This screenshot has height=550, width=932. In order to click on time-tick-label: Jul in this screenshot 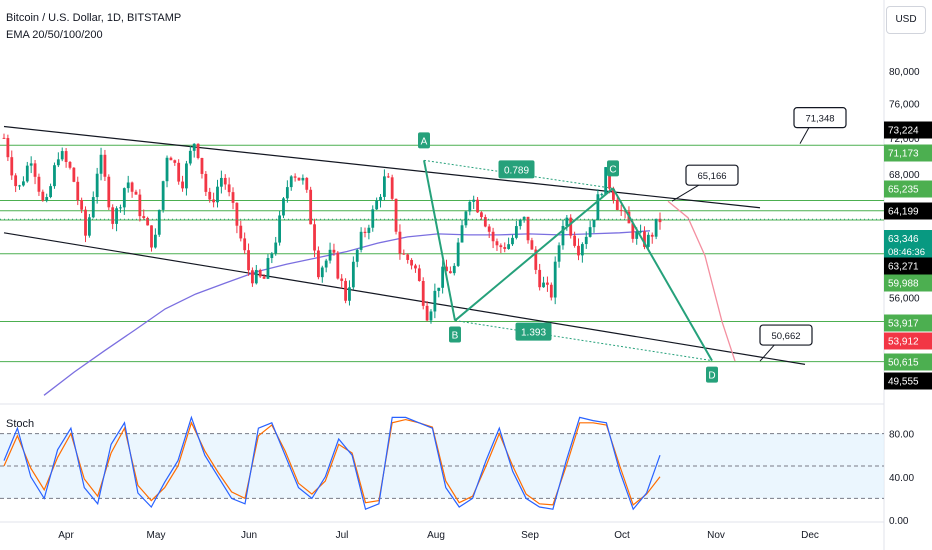, I will do `click(342, 535)`.